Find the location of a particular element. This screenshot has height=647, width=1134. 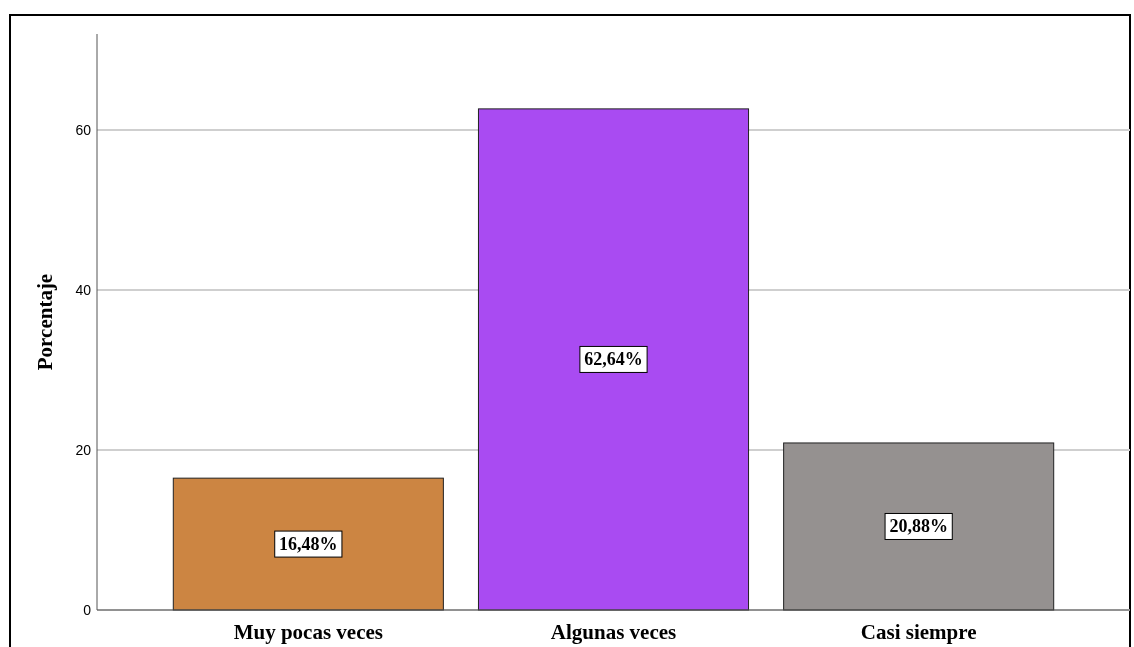

y-tick-label: 0 is located at coordinates (87, 610).